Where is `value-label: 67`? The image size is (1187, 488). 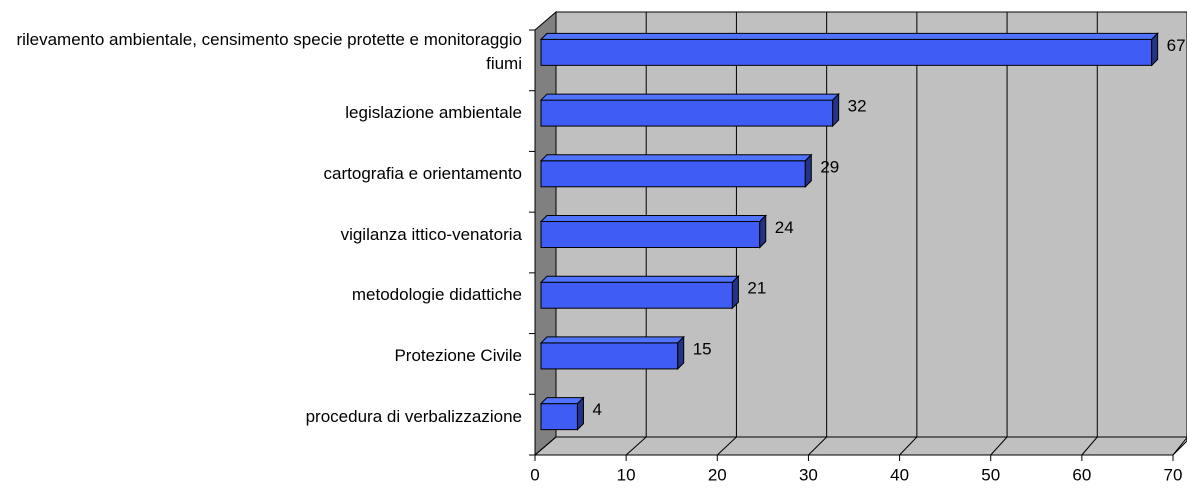
value-label: 67 is located at coordinates (1176, 45).